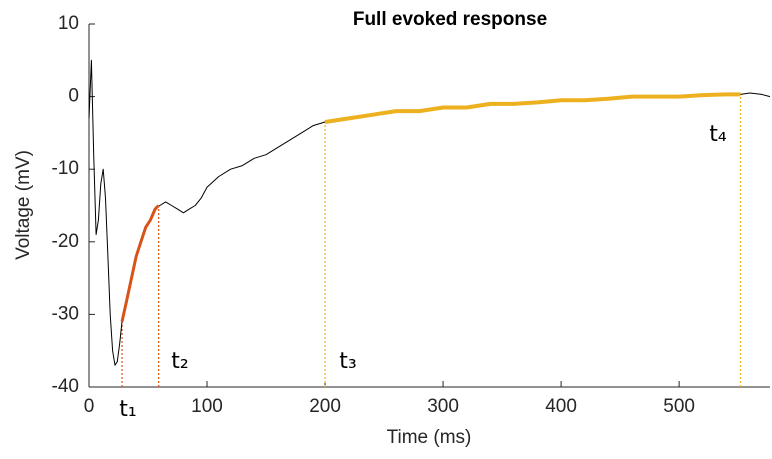 This screenshot has height=459, width=772. What do you see at coordinates (23, 205) in the screenshot?
I see `y-axis-label: Voltage (mV)` at bounding box center [23, 205].